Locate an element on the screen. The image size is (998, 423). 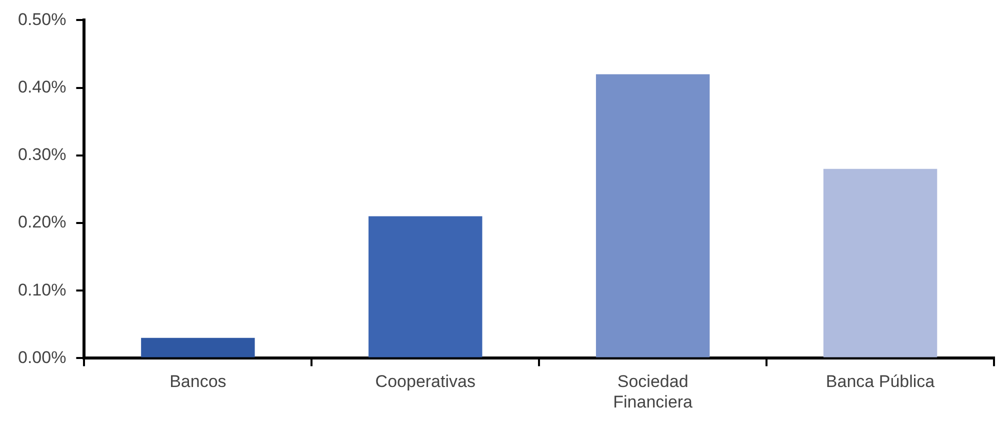
x-tick-label: Banca Pública is located at coordinates (881, 382).